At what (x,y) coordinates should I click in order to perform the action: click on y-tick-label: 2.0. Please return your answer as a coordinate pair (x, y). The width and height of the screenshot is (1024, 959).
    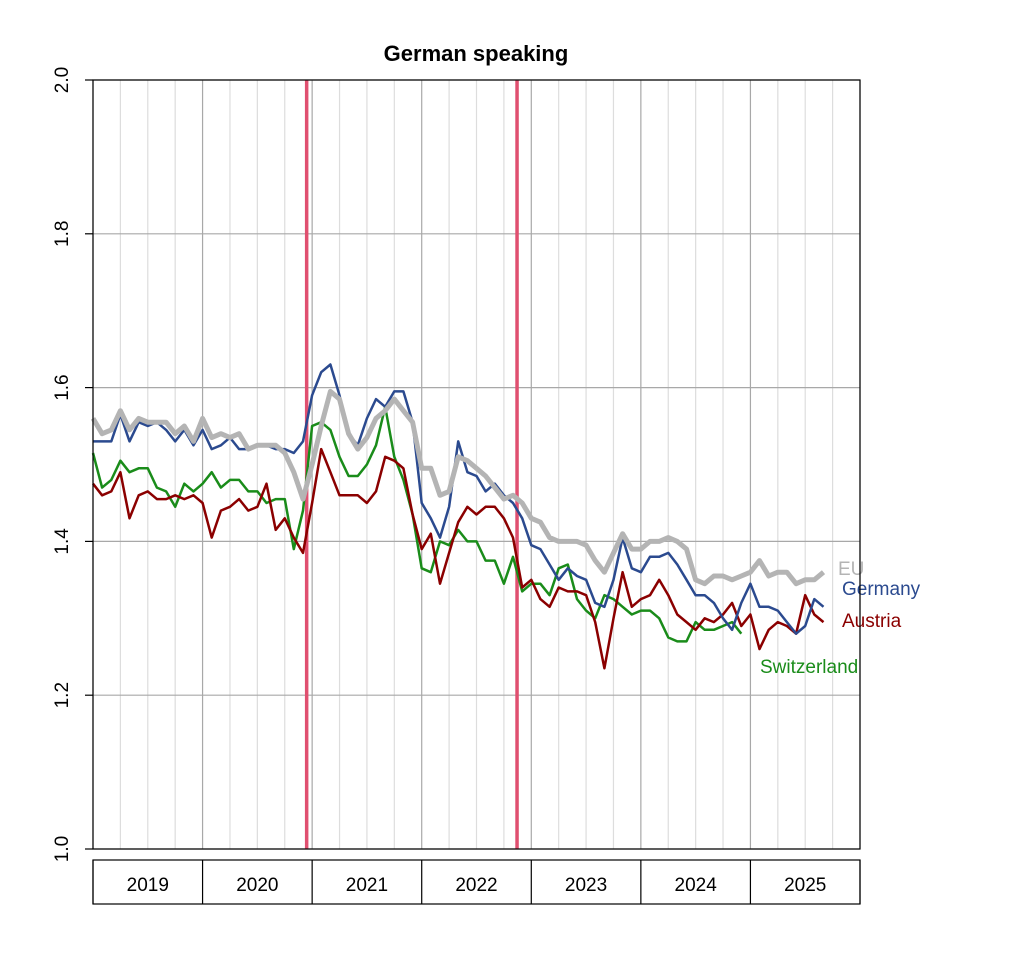
    Looking at the image, I should click on (62, 80).